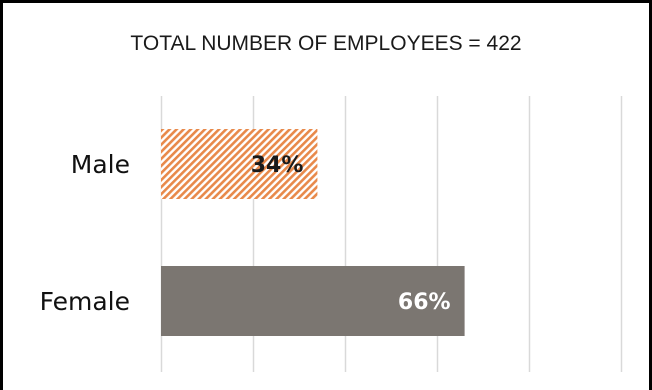 The image size is (652, 390). I want to click on category-label-male: Male, so click(100, 164).